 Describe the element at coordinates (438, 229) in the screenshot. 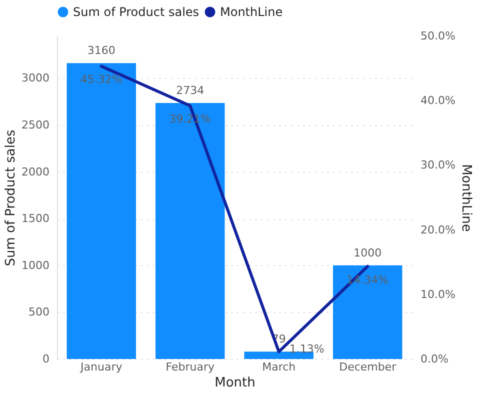

I see `y2-tick-label: 20.0%` at that location.